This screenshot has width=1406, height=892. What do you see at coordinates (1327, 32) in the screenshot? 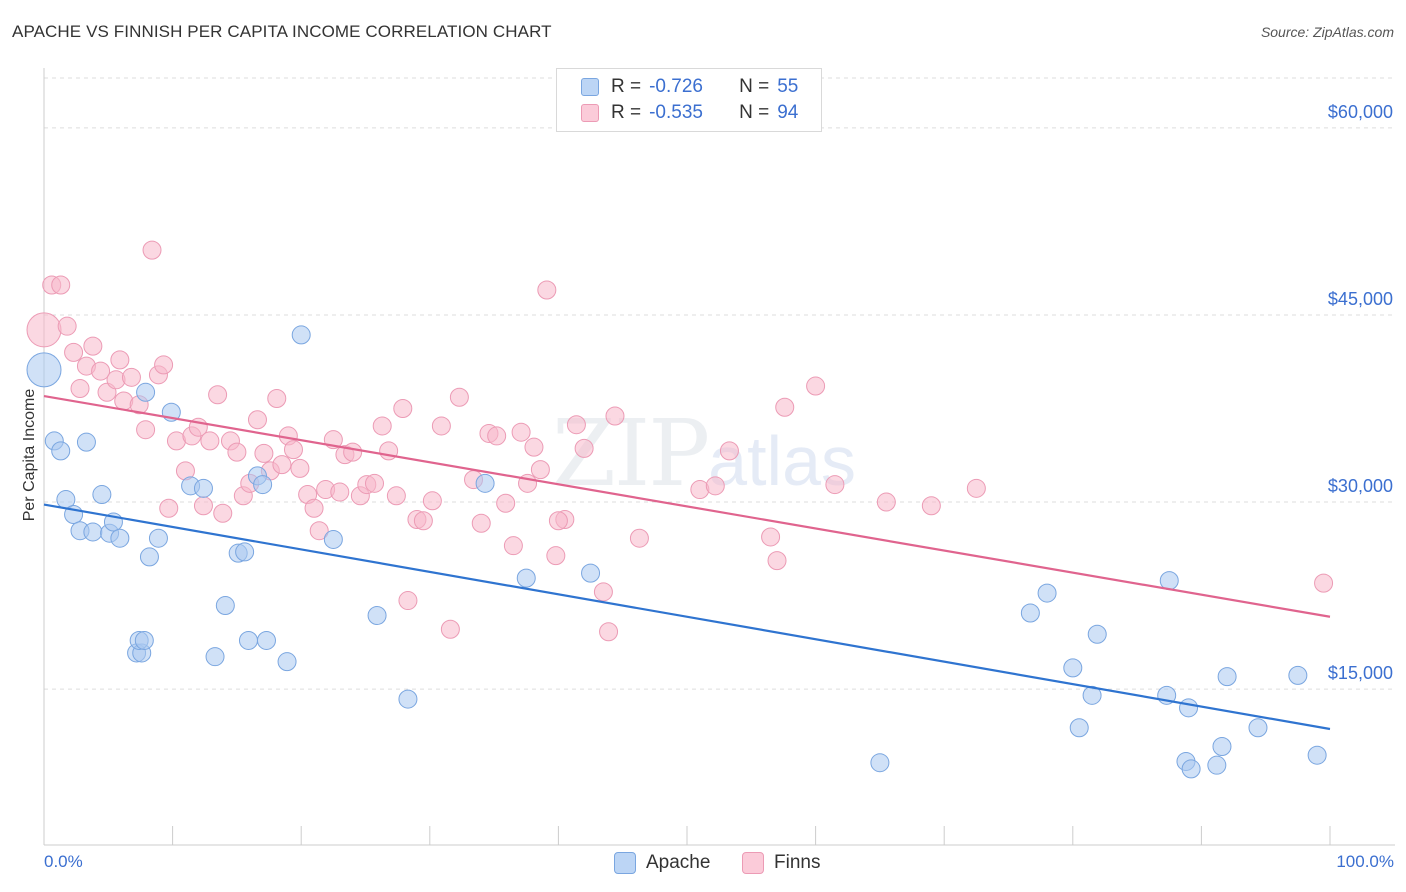
I see `source-label: Source: ZipAtlas.com` at bounding box center [1327, 32].